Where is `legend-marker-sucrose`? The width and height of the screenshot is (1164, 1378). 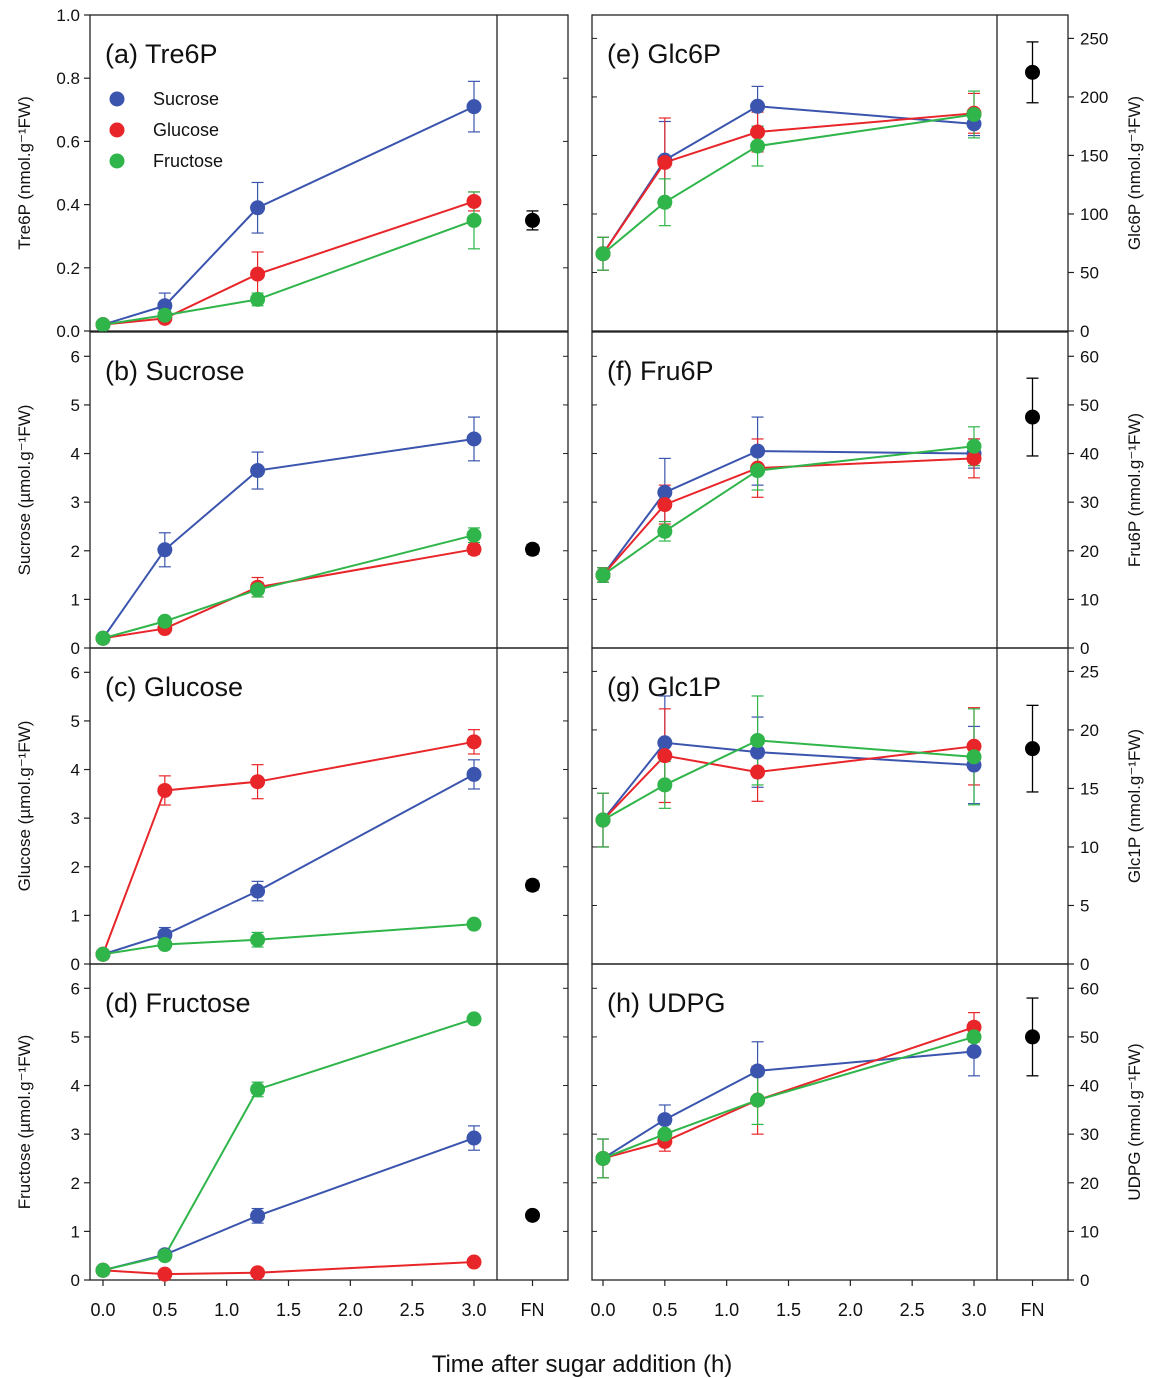 legend-marker-sucrose is located at coordinates (117, 99).